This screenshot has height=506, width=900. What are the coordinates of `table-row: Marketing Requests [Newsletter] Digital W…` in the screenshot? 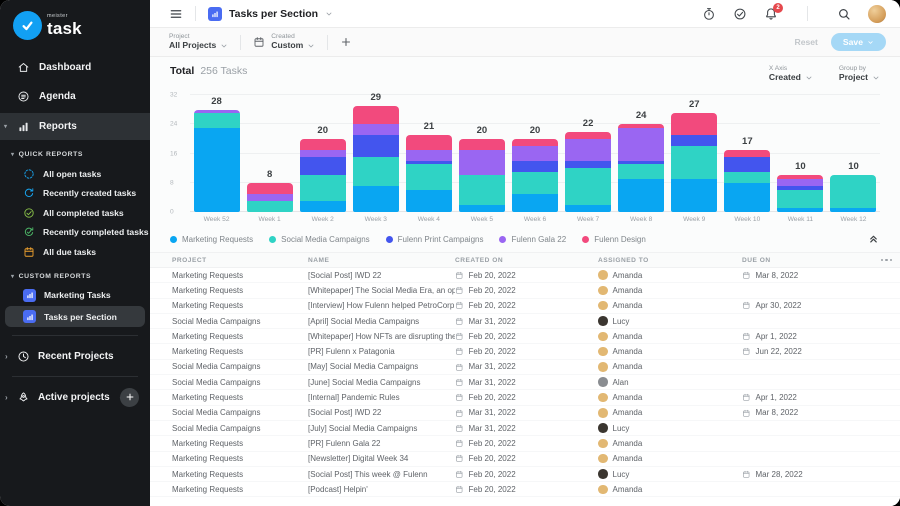 It's located at (525, 459).